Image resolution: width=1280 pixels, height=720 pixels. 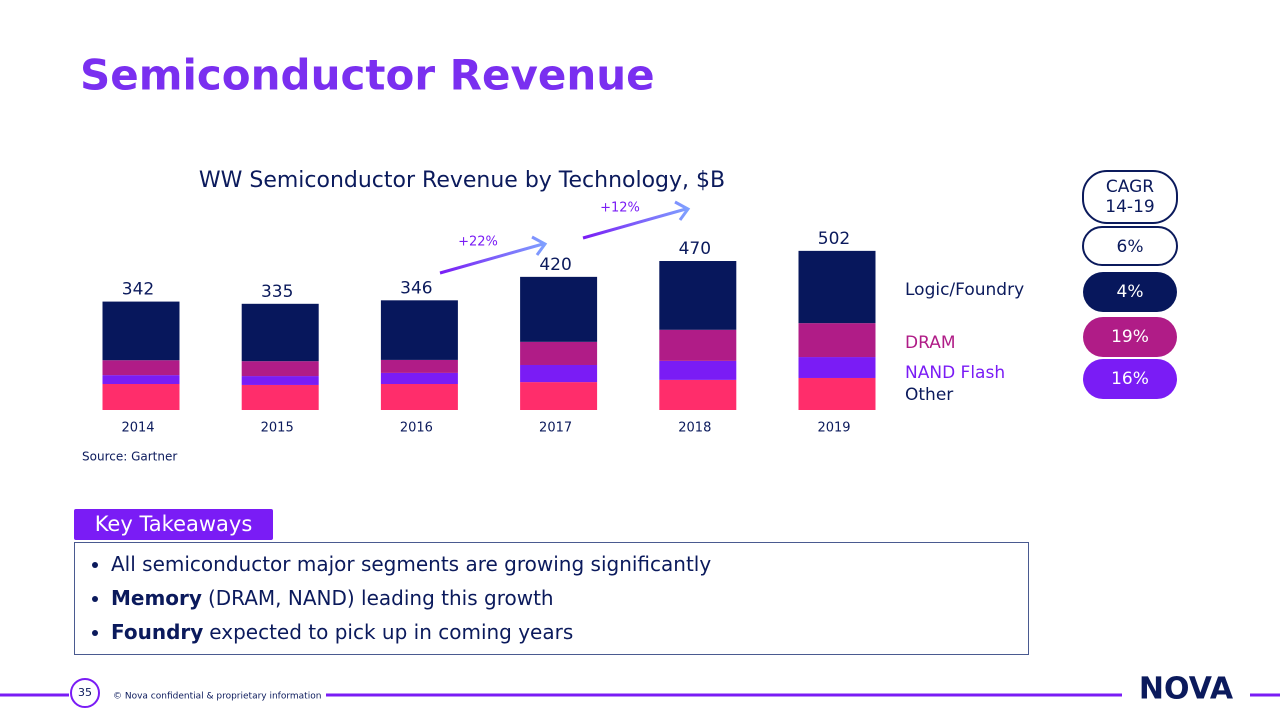 What do you see at coordinates (569, 598) in the screenshot?
I see `takeaway-item: Memory(DRAM, NAND) leading this growth` at bounding box center [569, 598].